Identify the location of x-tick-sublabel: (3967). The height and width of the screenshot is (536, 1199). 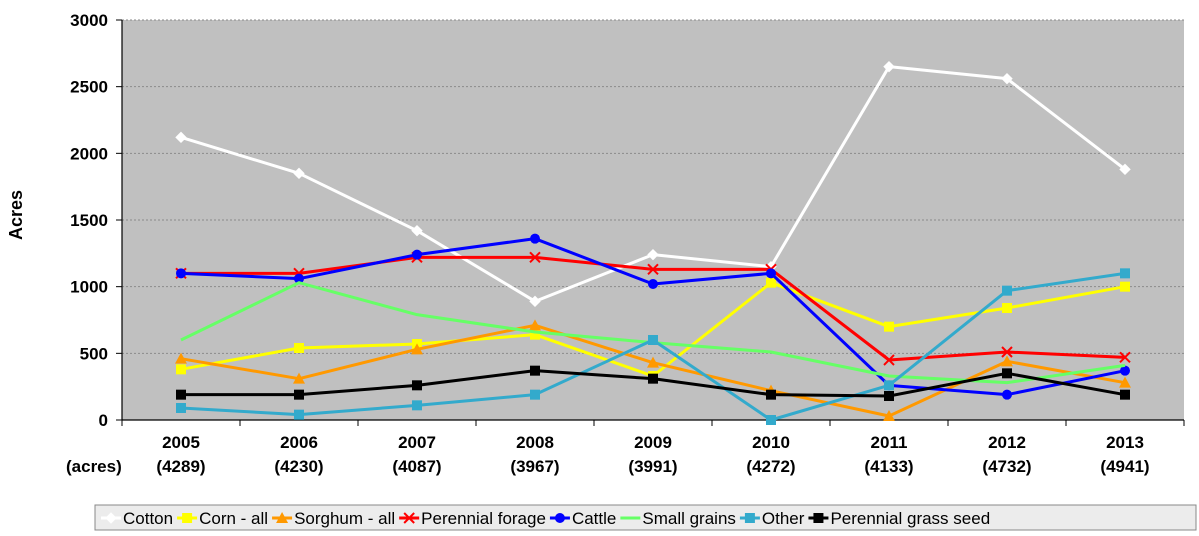
(534, 466).